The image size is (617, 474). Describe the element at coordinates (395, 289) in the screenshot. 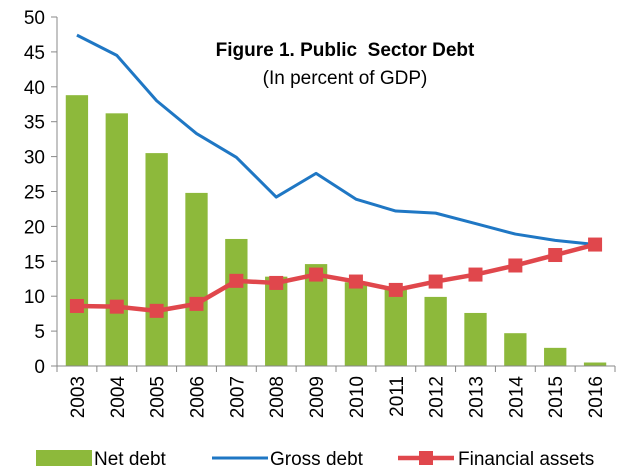

I see `marker-financial-assets-2011` at that location.